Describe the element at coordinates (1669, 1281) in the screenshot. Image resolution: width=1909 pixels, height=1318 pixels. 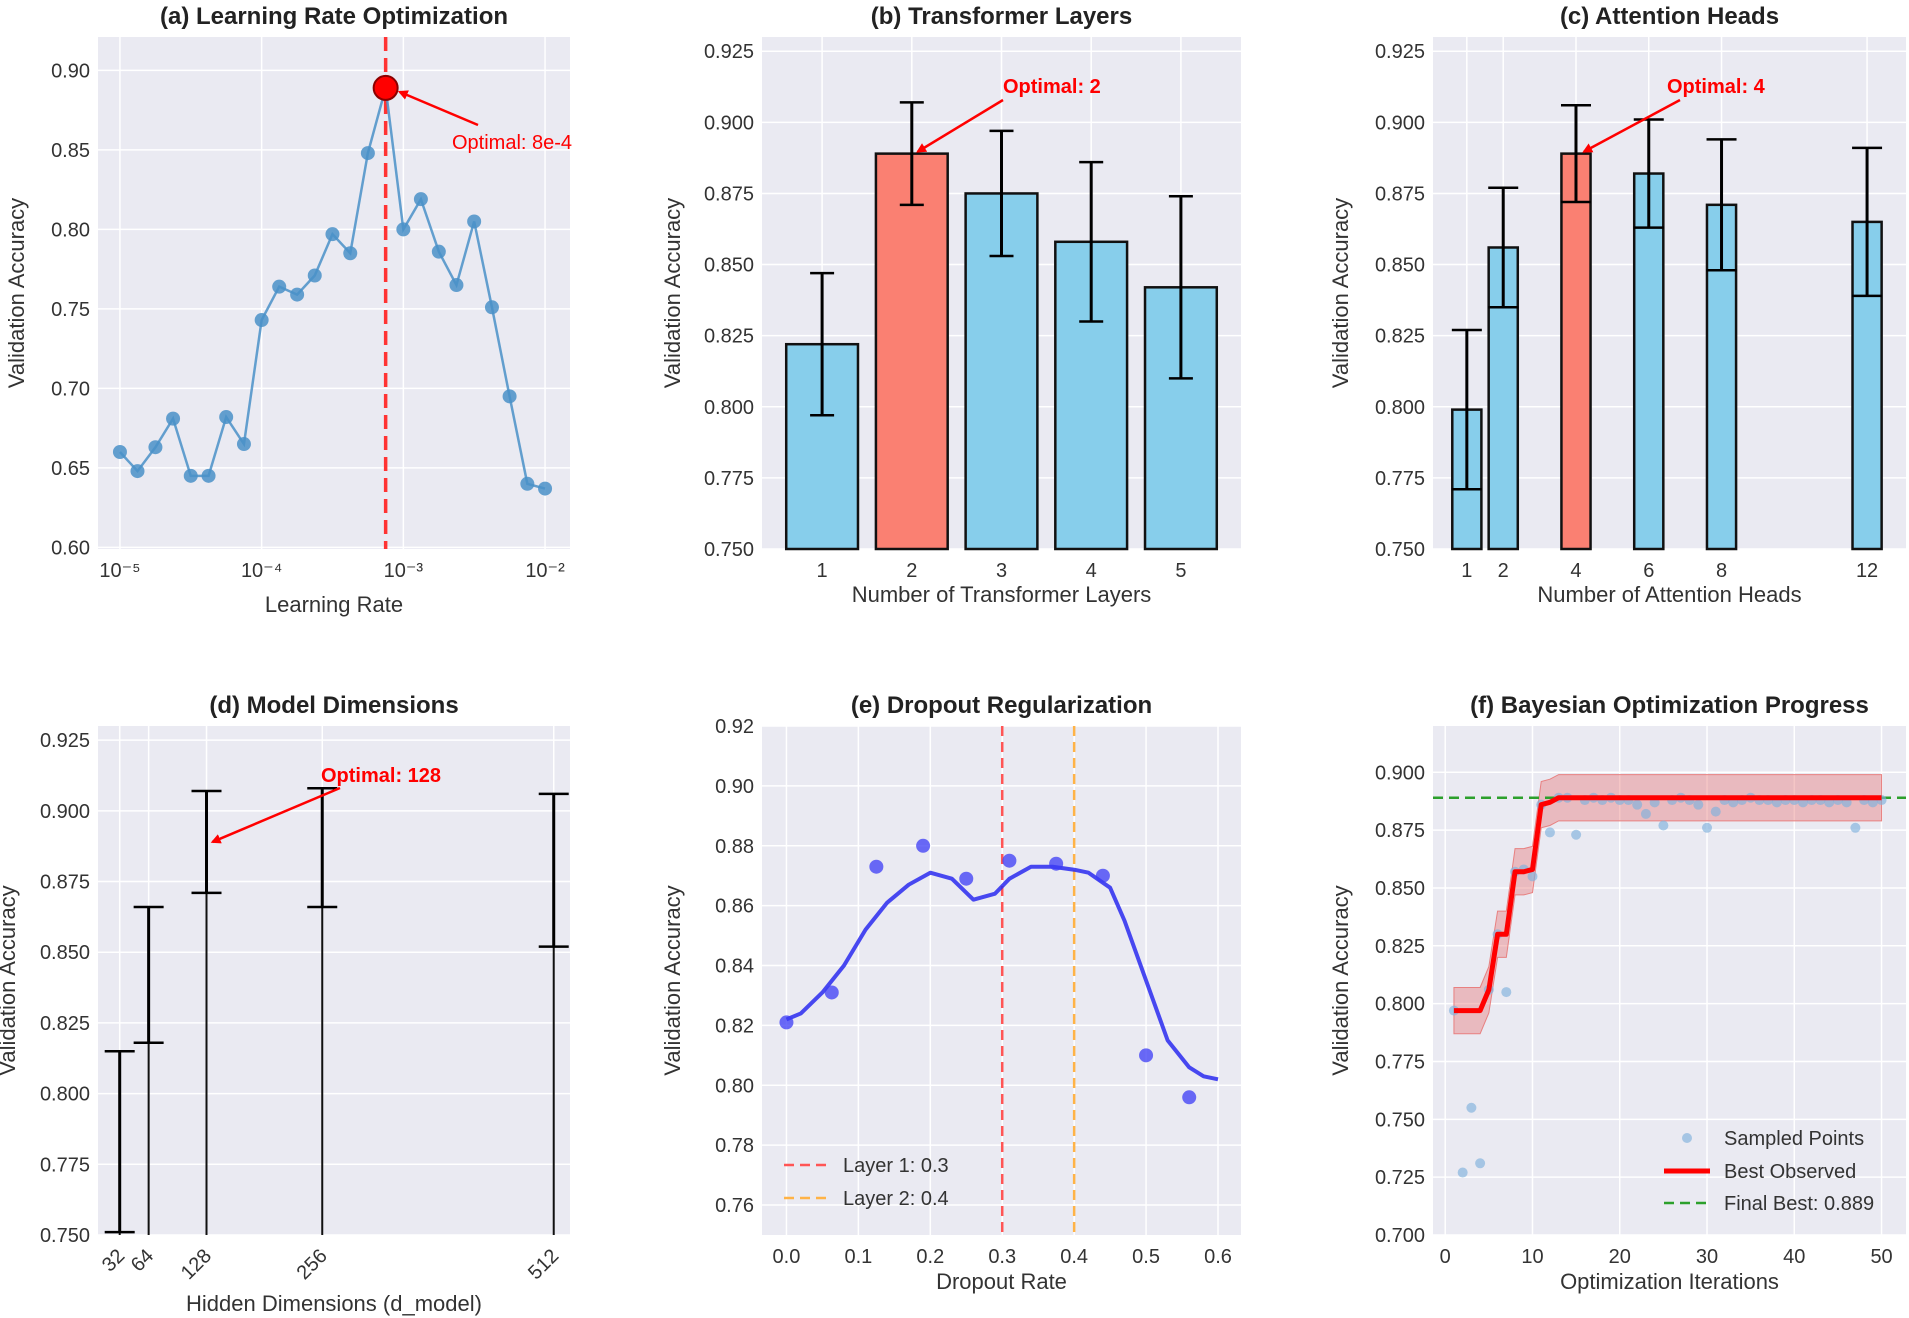
I see `x-axis-label: Optimization Iterations` at that location.